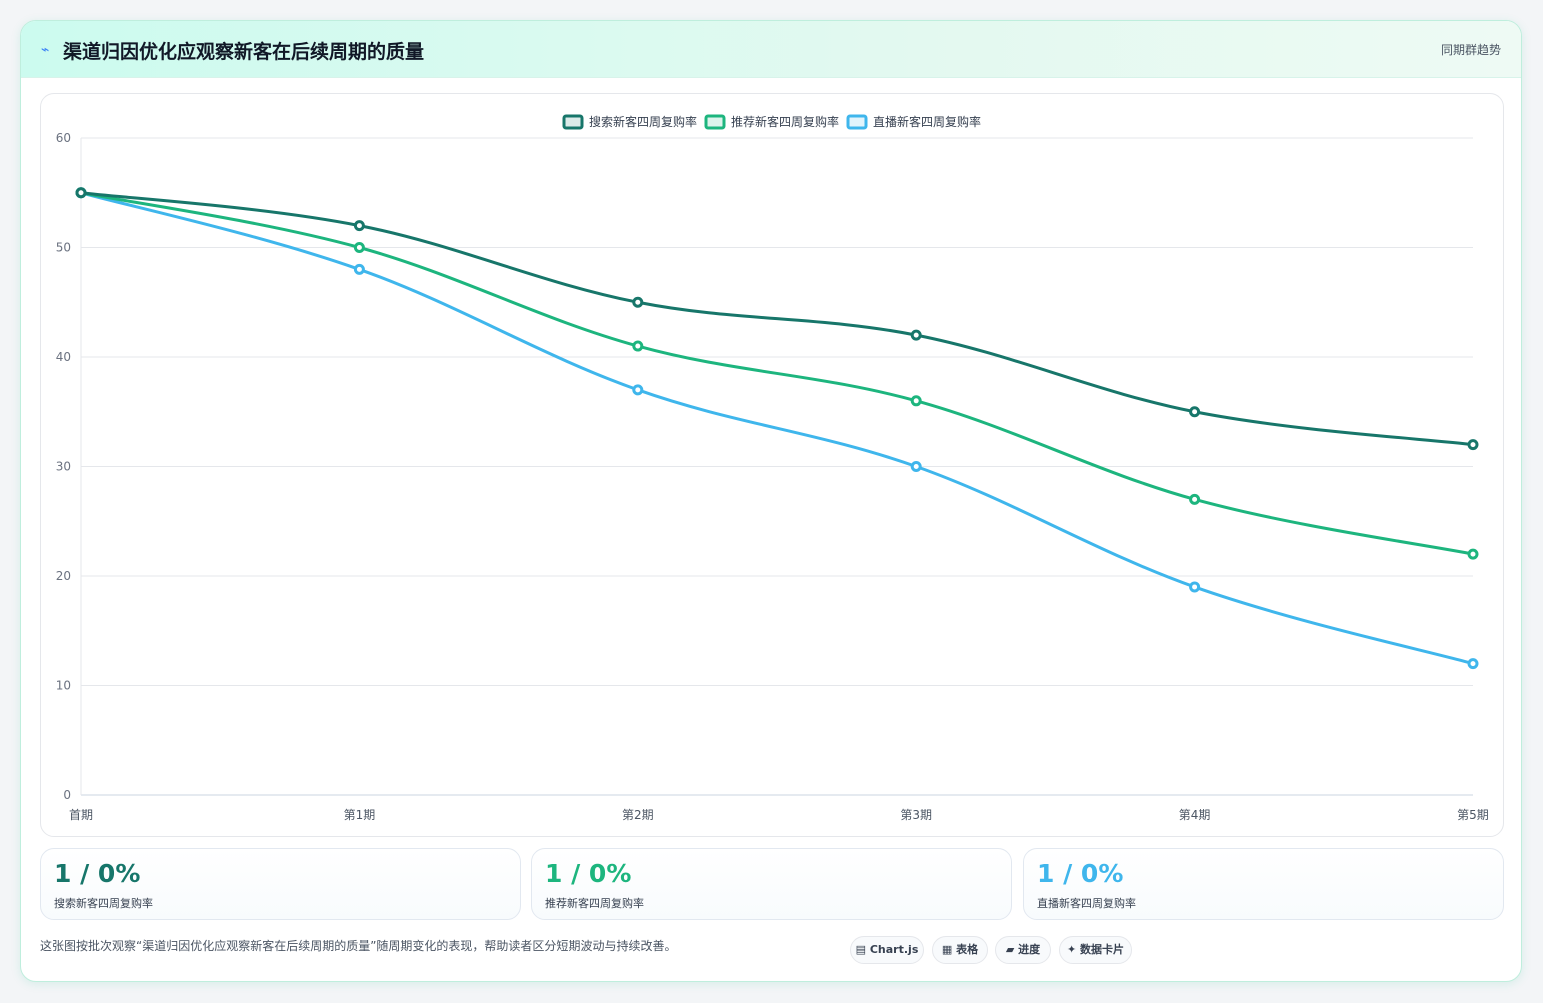  I want to click on pill-progress: ▰ 进度, so click(1023, 950).